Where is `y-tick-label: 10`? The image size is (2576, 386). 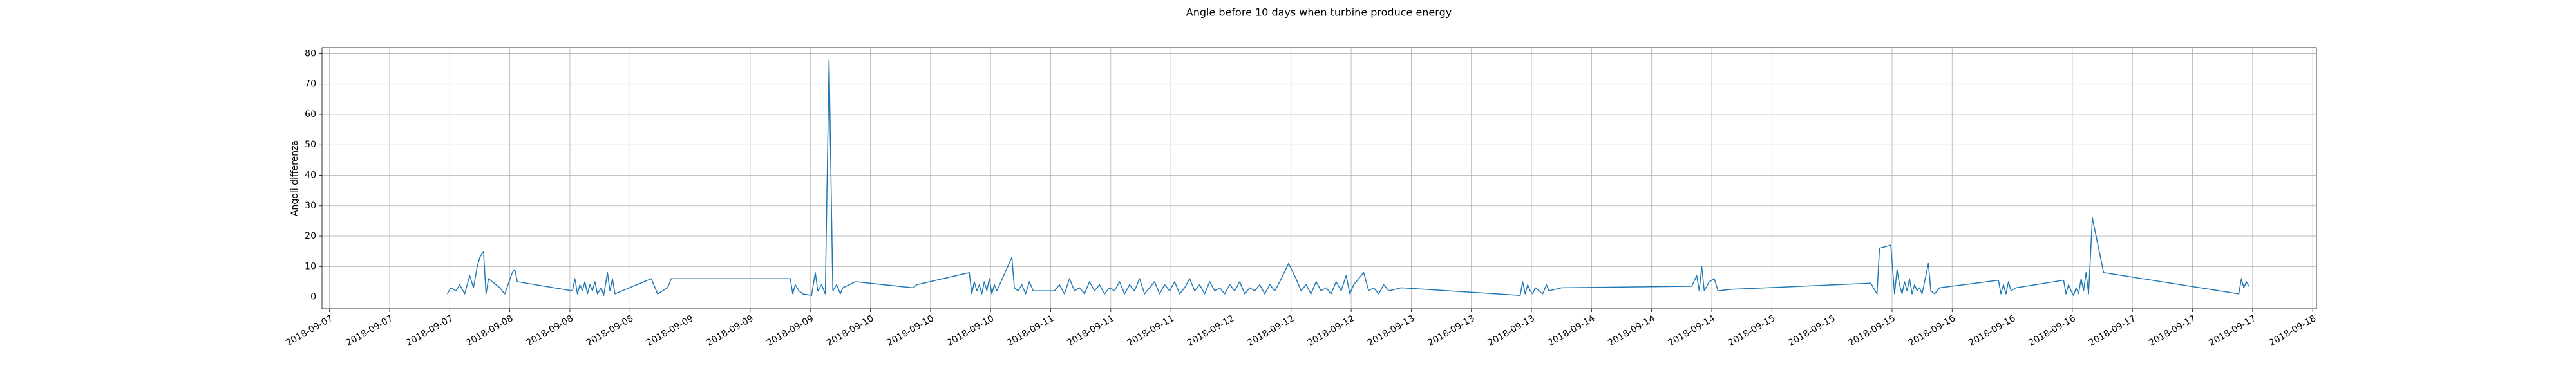 y-tick-label: 10 is located at coordinates (310, 266).